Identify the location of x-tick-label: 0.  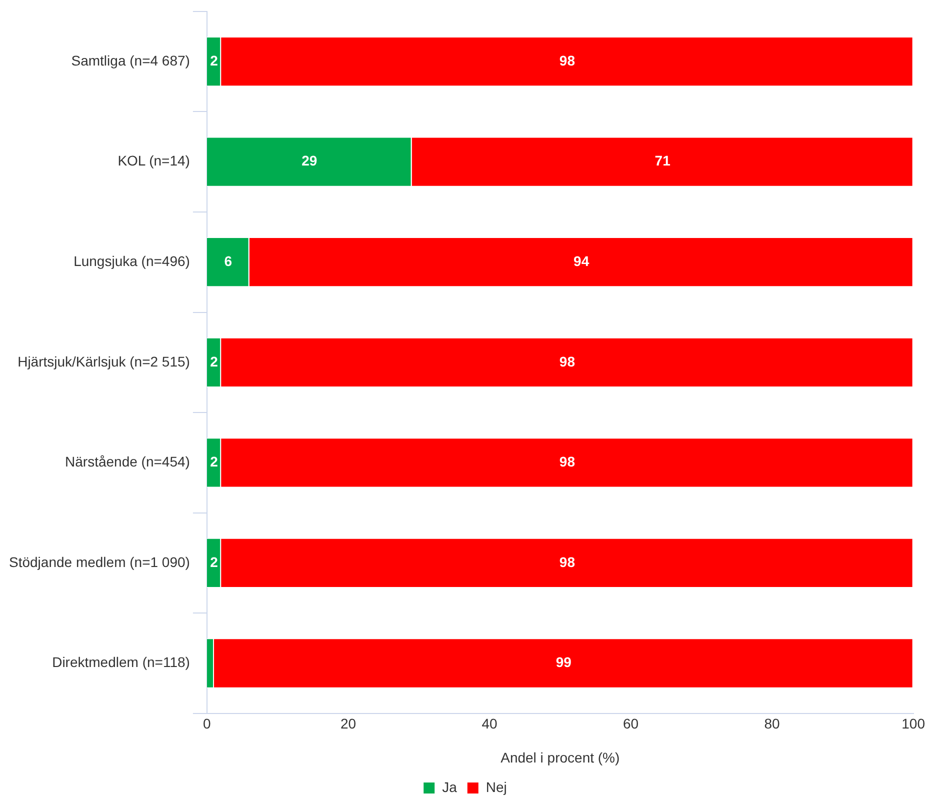
(207, 724).